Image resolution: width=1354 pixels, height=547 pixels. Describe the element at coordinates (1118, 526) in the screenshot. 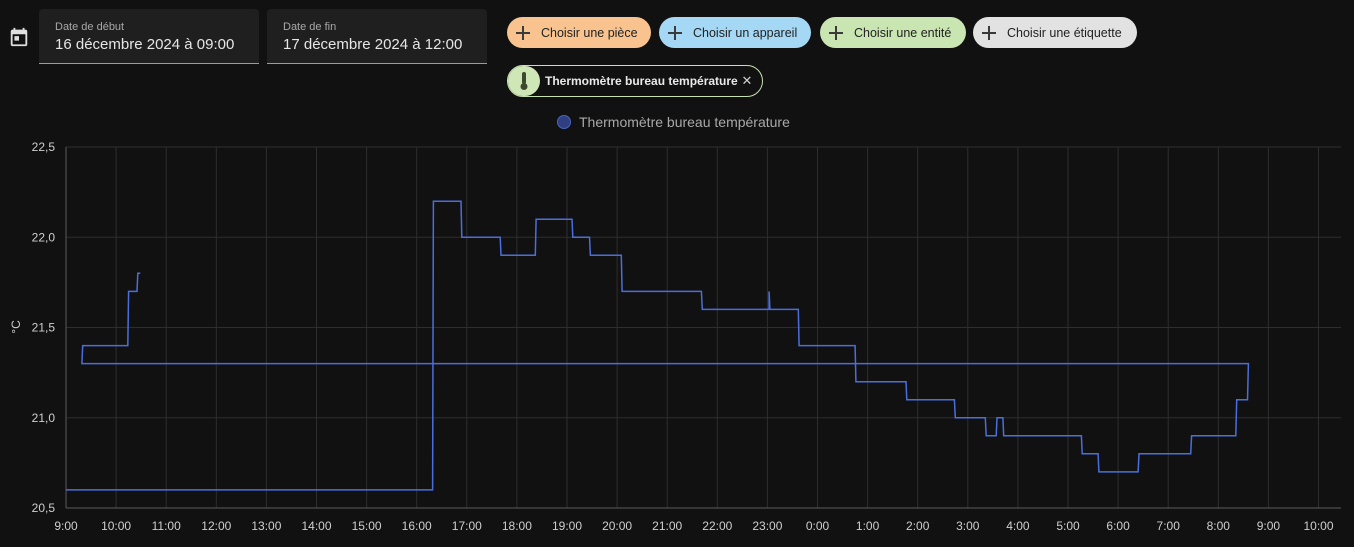

I see `x-tick-label: 6:00` at that location.